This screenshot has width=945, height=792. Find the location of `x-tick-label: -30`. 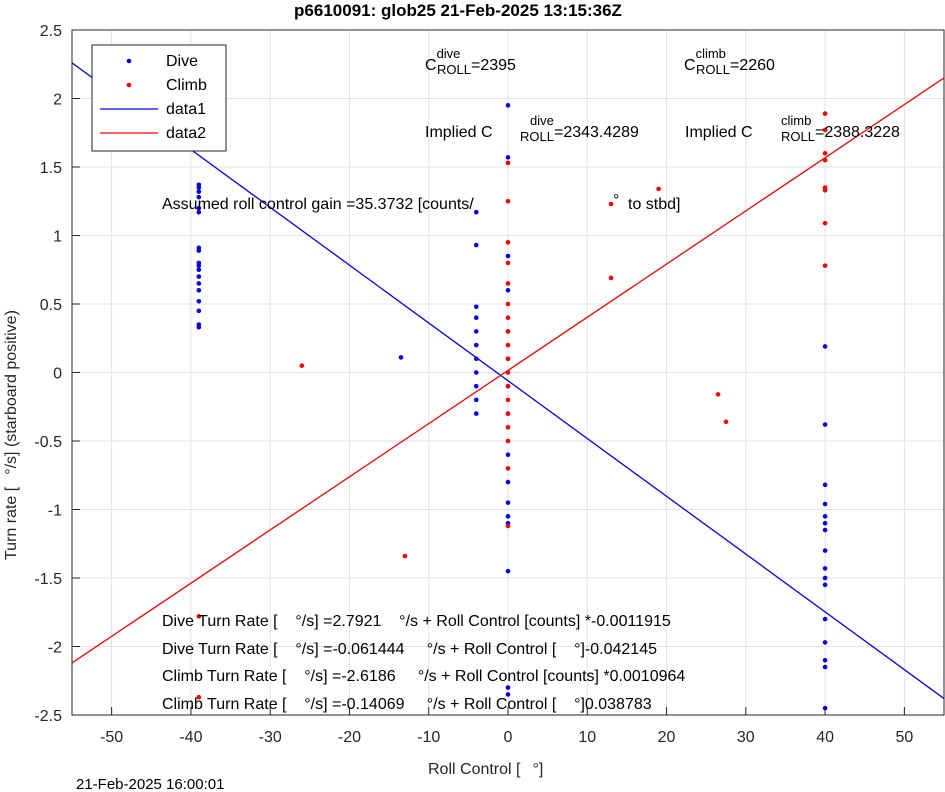

x-tick-label: -30 is located at coordinates (270, 737).